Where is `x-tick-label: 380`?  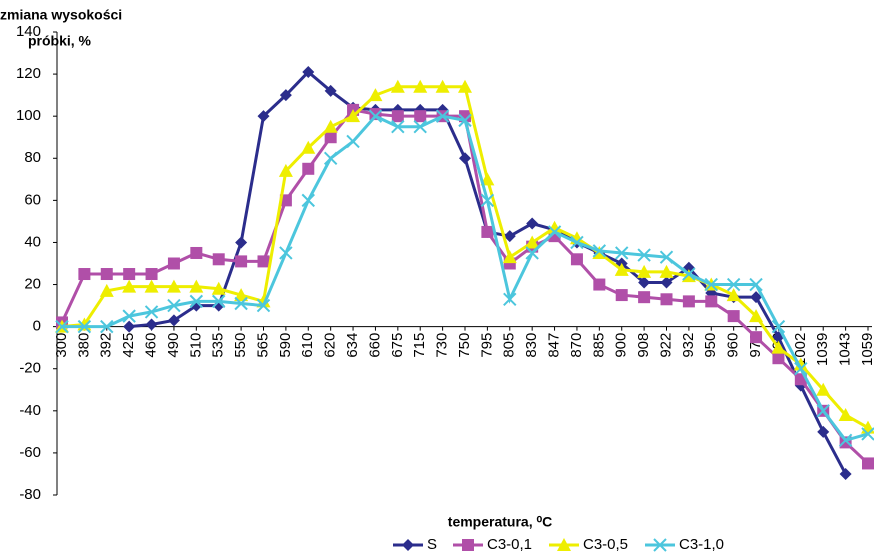
x-tick-label: 380 is located at coordinates (83, 345).